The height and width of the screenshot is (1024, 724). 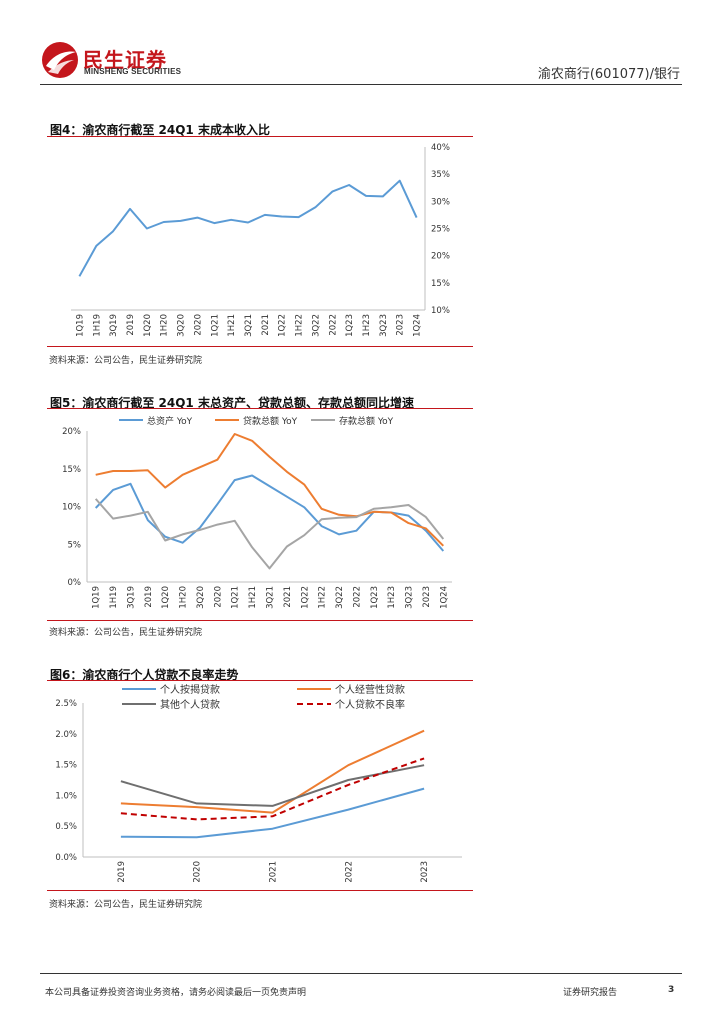 What do you see at coordinates (440, 148) in the screenshot?
I see `fig4-y-tick-label: 40%` at bounding box center [440, 148].